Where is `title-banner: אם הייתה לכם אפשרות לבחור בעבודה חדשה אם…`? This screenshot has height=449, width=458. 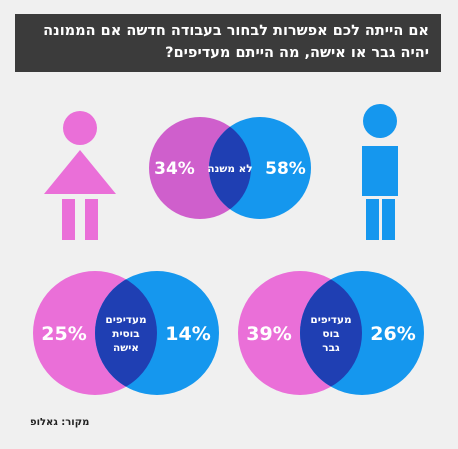 title-banner: אם הייתה לכם אפשרות לבחור בעבודה חדשה אם… is located at coordinates (228, 43).